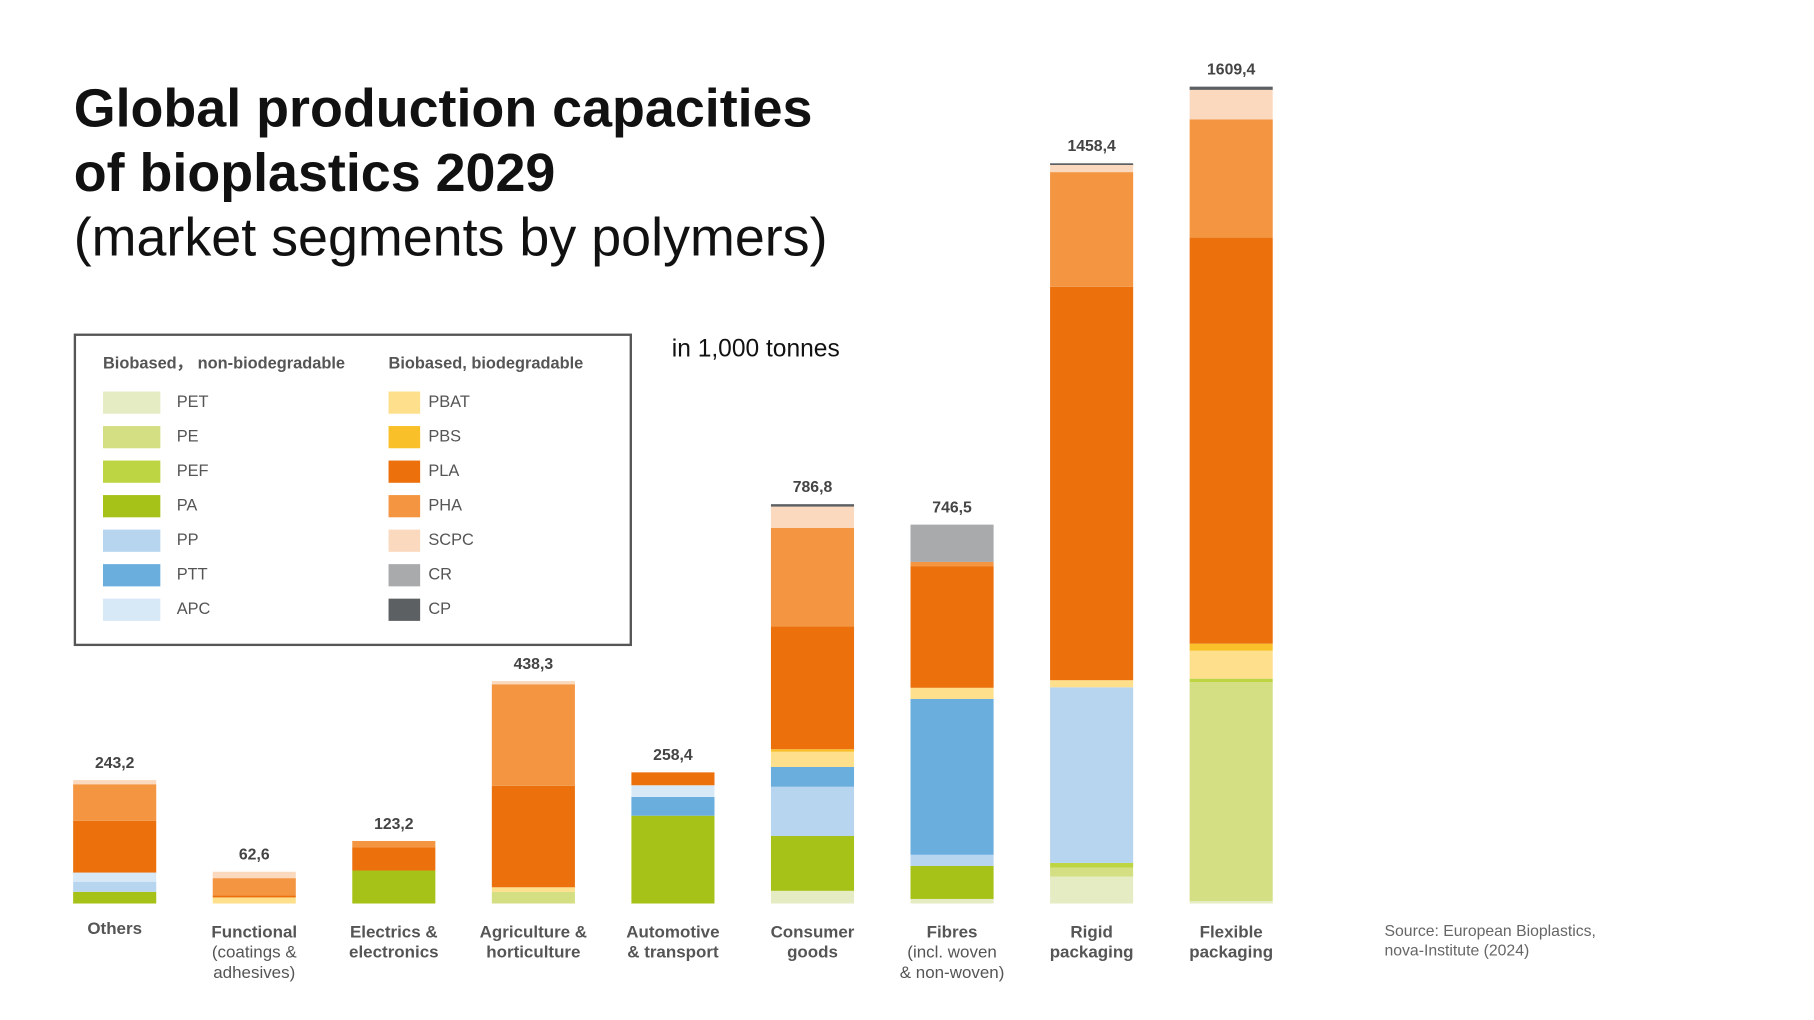 The width and height of the screenshot is (1814, 1020). What do you see at coordinates (1091, 931) in the screenshot?
I see `x-tick-label: Rigid` at bounding box center [1091, 931].